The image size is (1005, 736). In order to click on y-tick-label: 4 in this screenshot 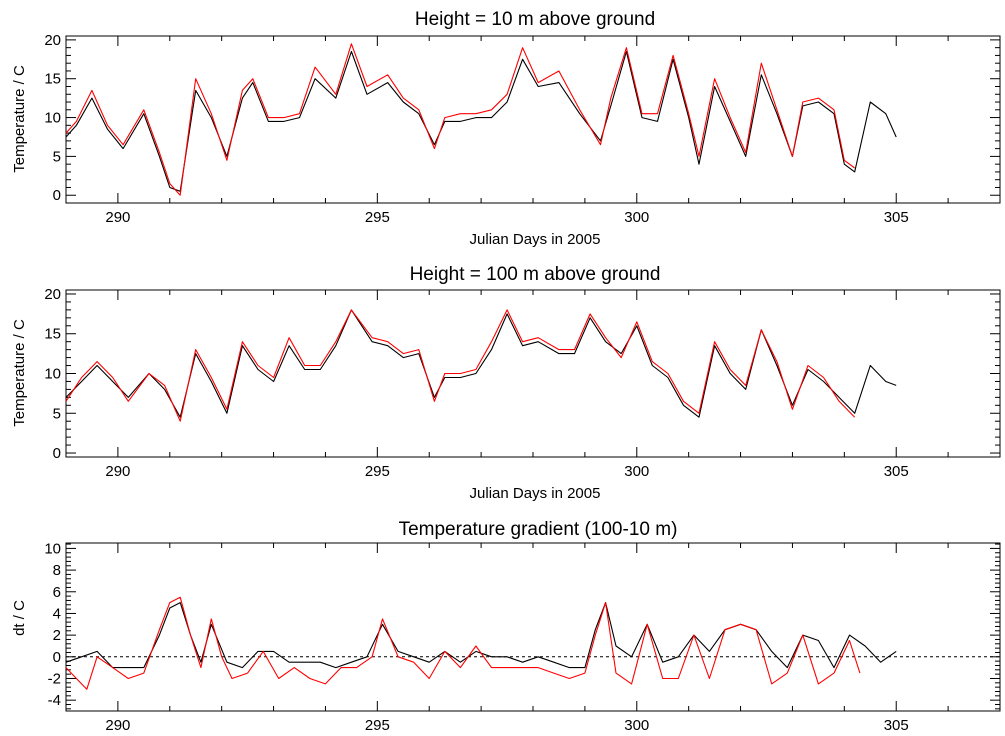, I will do `click(57, 613)`.